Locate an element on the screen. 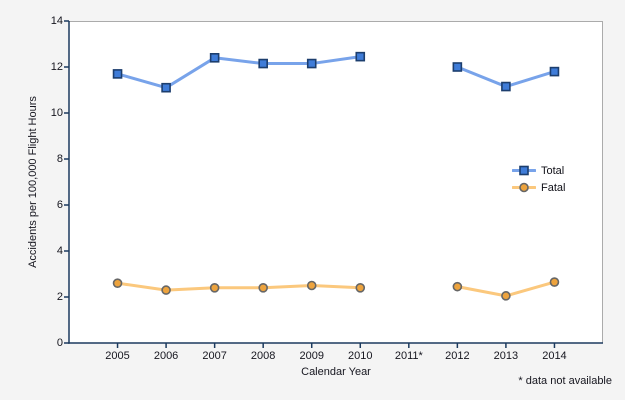  y-tick-label: 4 is located at coordinates (59, 251).